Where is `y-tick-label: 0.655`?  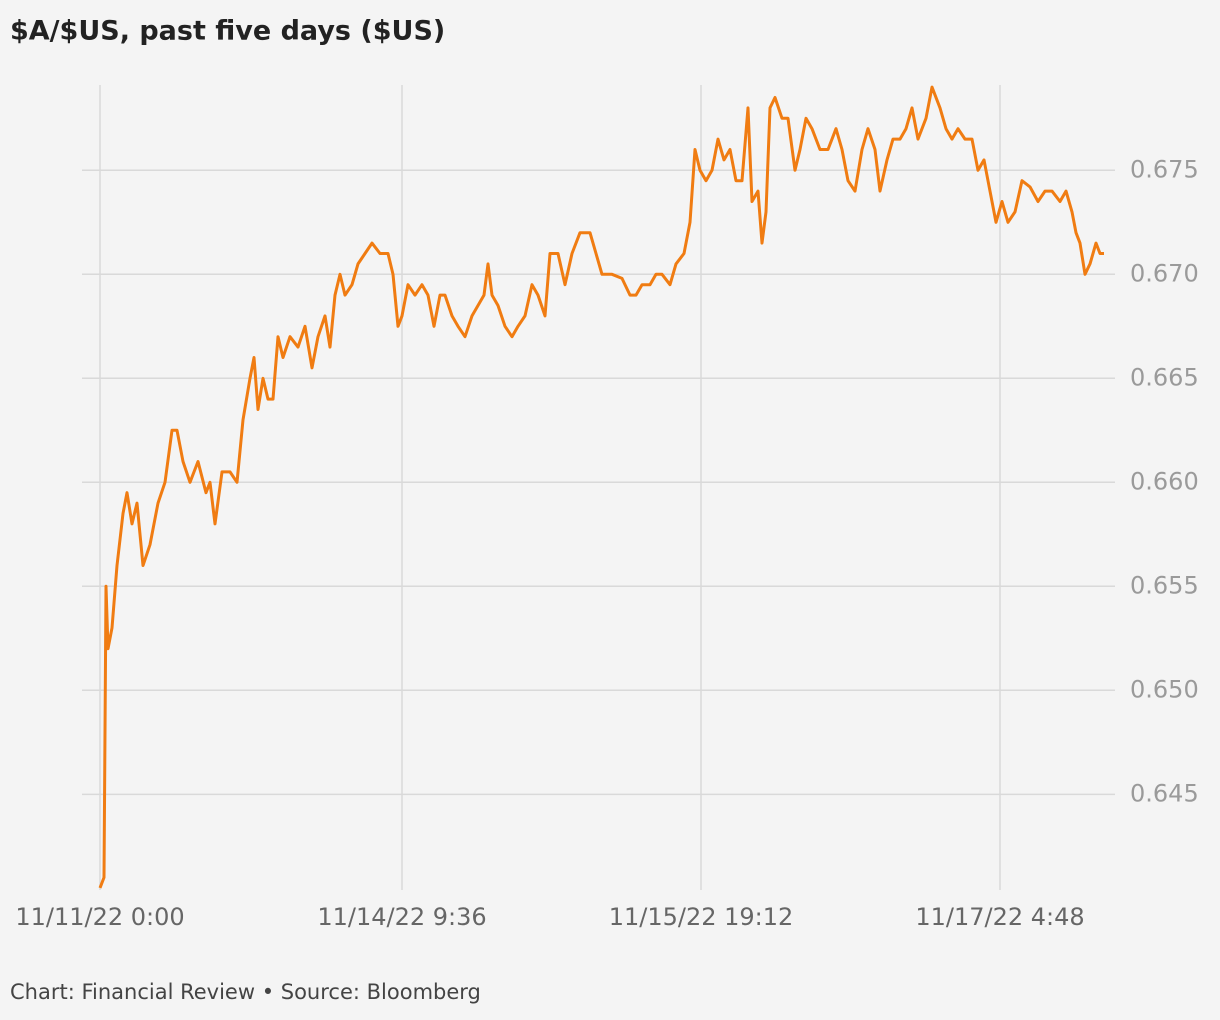 y-tick-label: 0.655 is located at coordinates (1164, 585).